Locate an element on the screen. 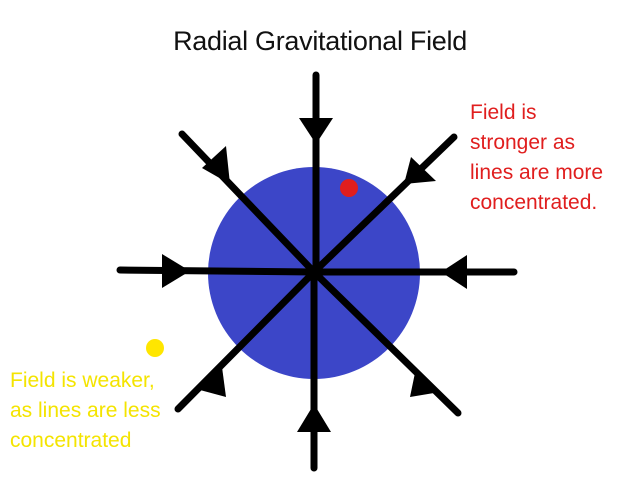 The image size is (640, 480). arrowhead-down-right-icon is located at coordinates (216, 165).